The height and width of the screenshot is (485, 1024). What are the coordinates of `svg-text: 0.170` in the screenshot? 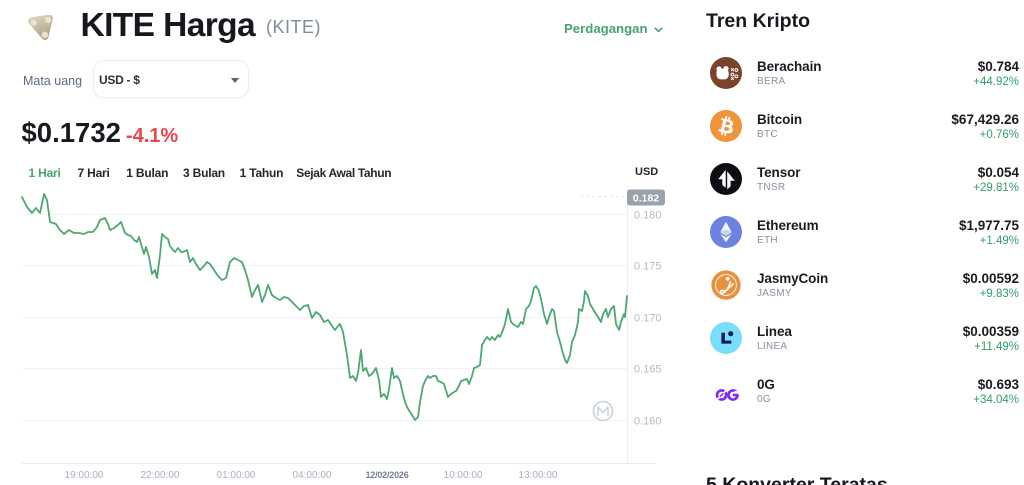 It's located at (648, 319).